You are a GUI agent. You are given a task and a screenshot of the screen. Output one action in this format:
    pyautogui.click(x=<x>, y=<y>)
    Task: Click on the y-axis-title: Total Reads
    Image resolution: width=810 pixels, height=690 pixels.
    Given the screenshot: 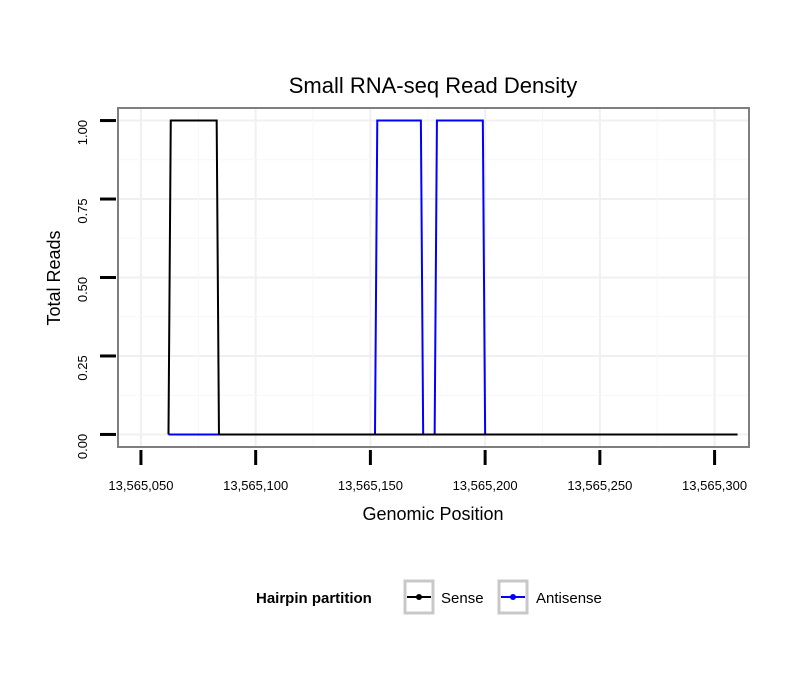 What is the action you would take?
    pyautogui.click(x=54, y=277)
    